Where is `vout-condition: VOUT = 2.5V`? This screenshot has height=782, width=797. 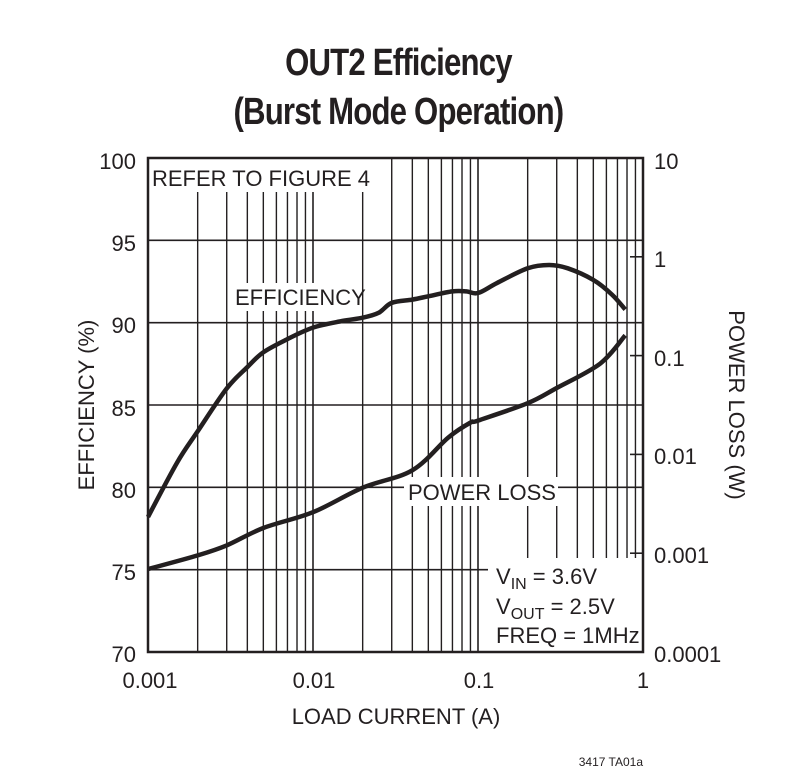
vout-condition: VOUT = 2.5V is located at coordinates (555, 608).